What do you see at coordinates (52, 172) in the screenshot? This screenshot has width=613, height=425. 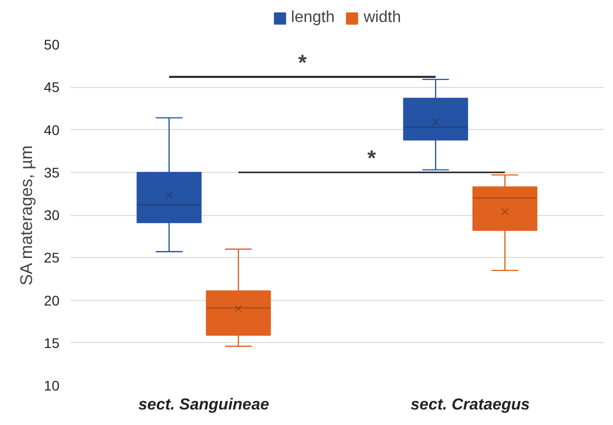 I see `y-tick-label: 35` at bounding box center [52, 172].